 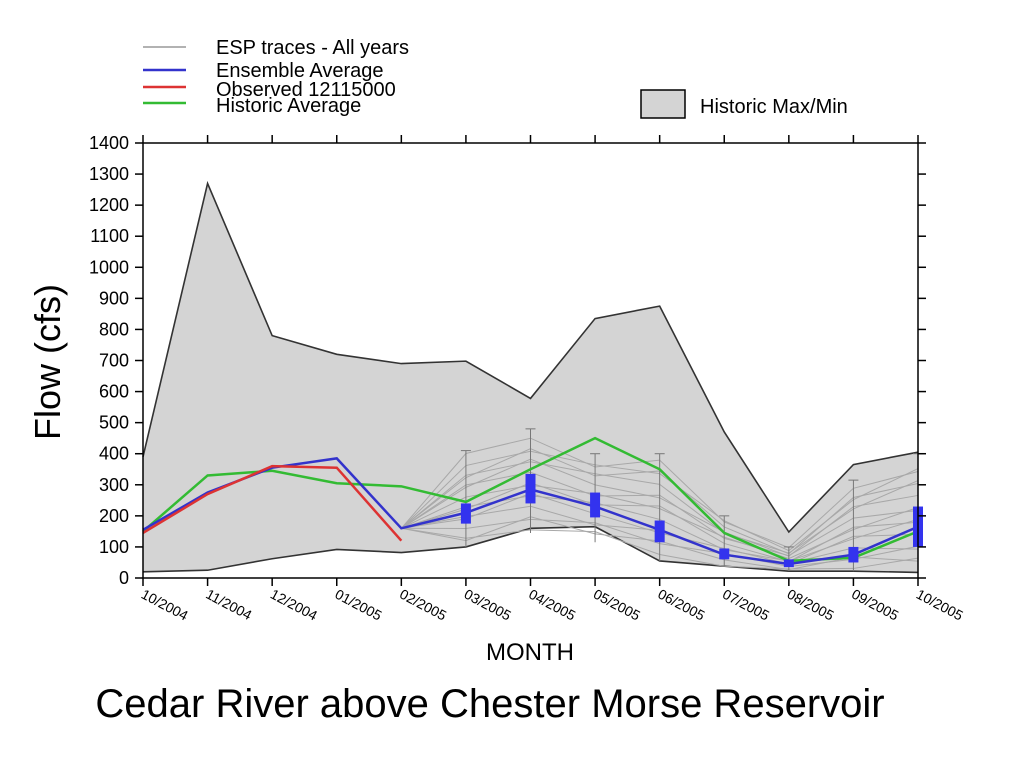 I want to click on y-tick-label: 1200, so click(x=109, y=205).